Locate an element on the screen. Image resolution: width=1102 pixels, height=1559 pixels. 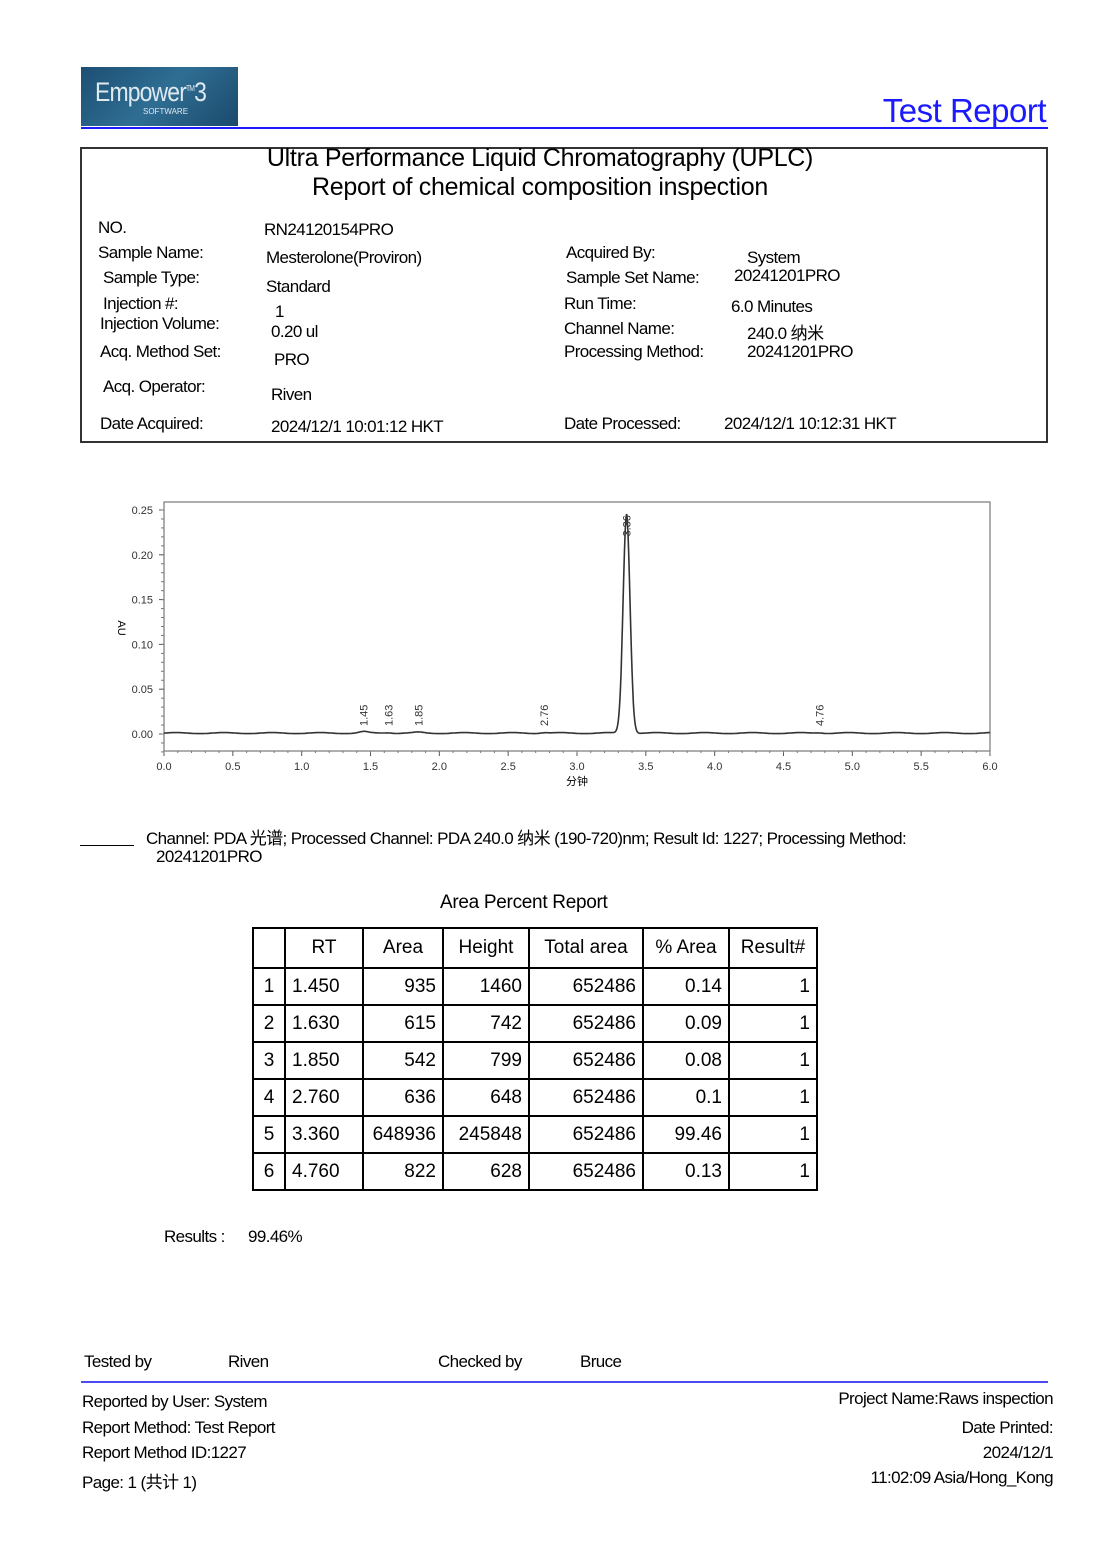
column-header: Area is located at coordinates (403, 948).